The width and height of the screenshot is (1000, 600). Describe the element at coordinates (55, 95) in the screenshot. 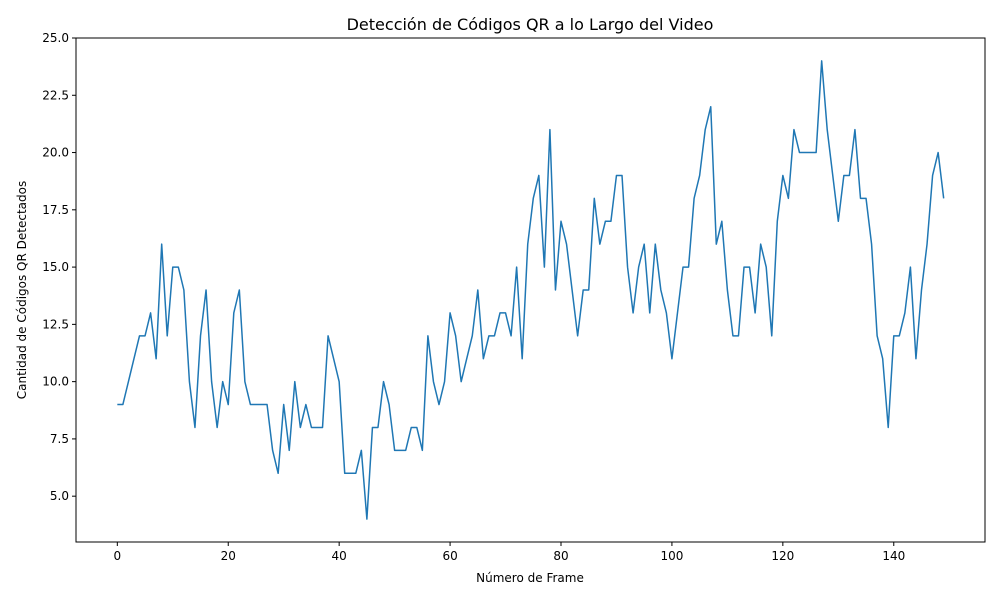

I see `y-tick-label: 22.5` at that location.